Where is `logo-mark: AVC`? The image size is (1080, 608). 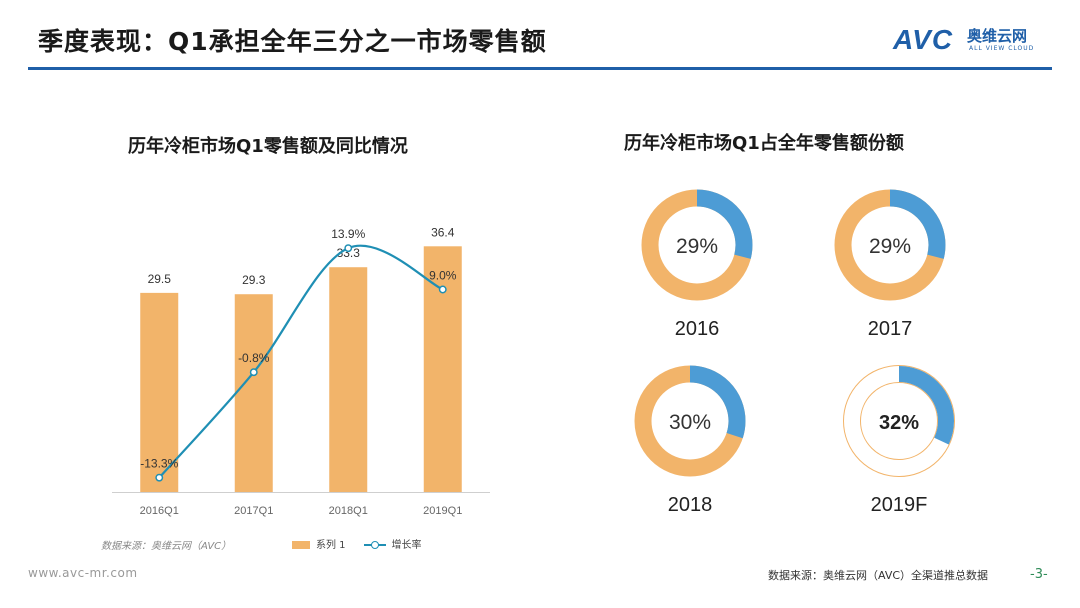 logo-mark: AVC is located at coordinates (923, 39).